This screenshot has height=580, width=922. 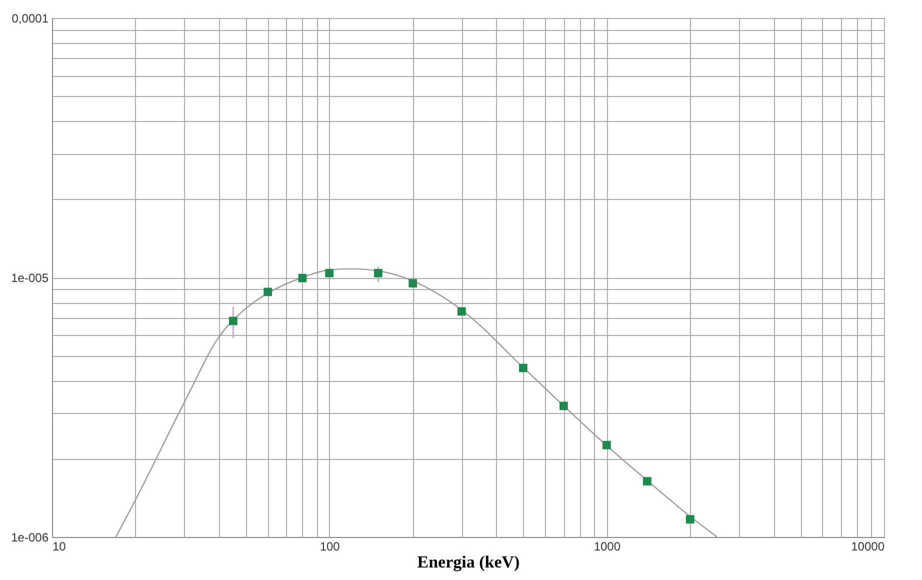 What do you see at coordinates (30, 278) in the screenshot?
I see `y-tick-label: 1e-005` at bounding box center [30, 278].